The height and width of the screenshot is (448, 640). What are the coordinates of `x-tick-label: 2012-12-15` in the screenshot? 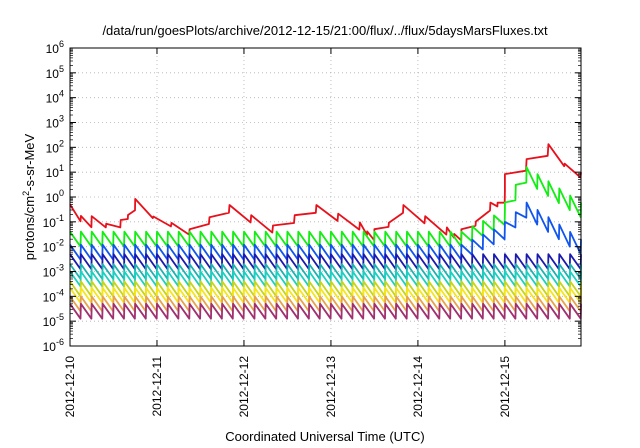 It's located at (505, 387).